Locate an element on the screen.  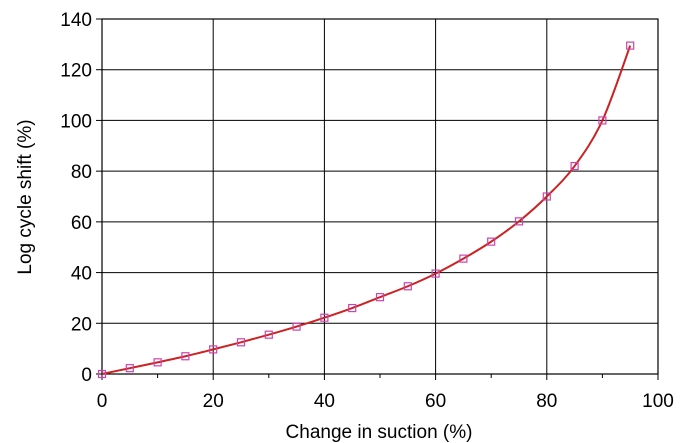
y-tick-label: 80 is located at coordinates (81, 172).